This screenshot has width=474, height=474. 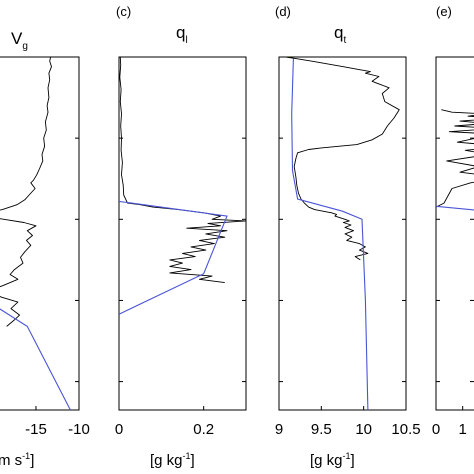 What do you see at coordinates (119, 429) in the screenshot?
I see `panel-ql-xtick-label: 0` at bounding box center [119, 429].